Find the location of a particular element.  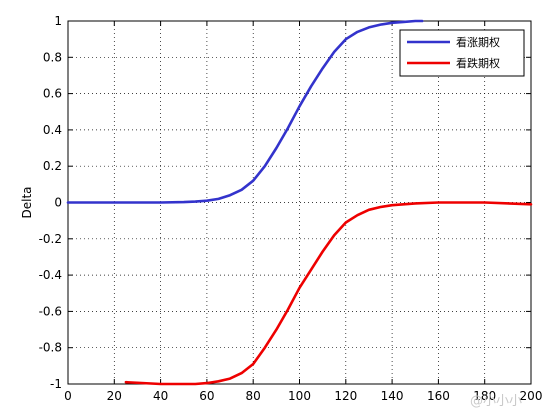

legend-label: 看涨期权 is located at coordinates (478, 42).